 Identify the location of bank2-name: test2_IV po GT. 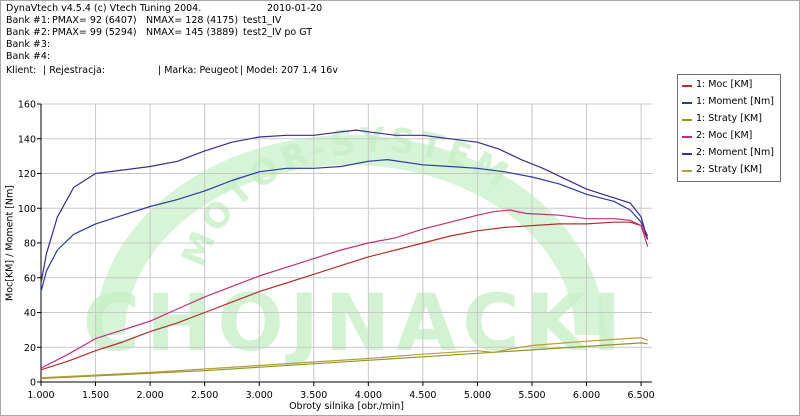
(278, 32).